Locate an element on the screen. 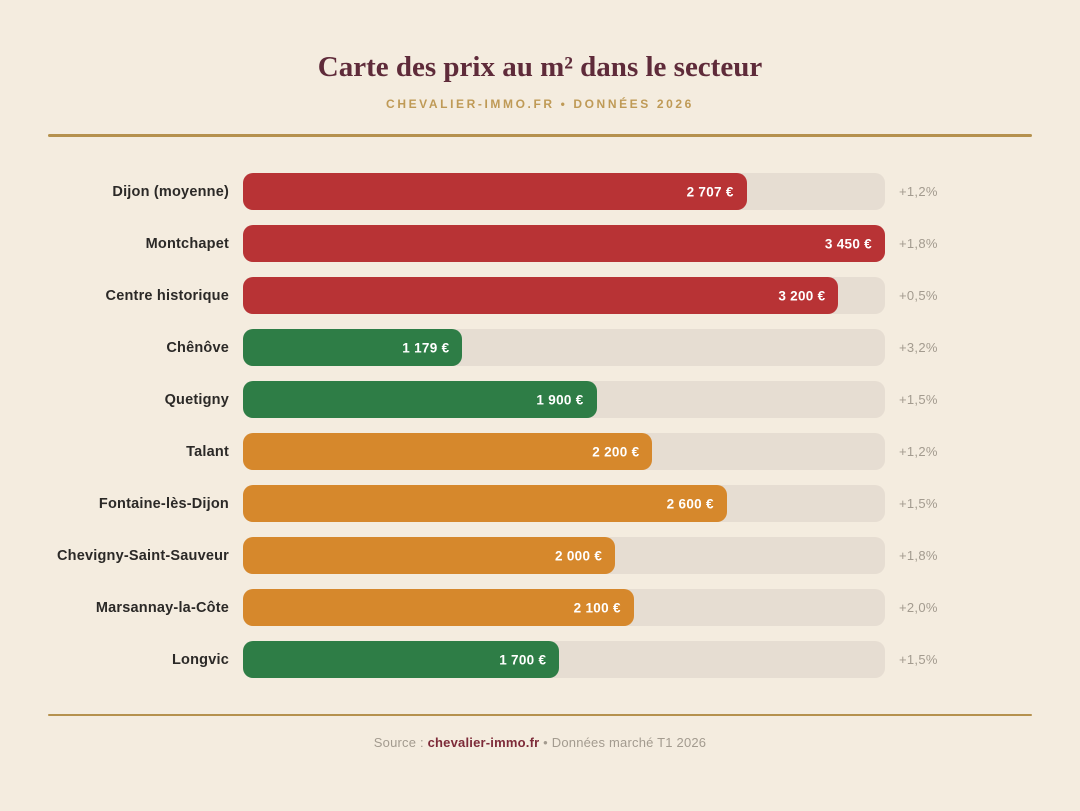  bar-fill: 3 450 € is located at coordinates (564, 243).